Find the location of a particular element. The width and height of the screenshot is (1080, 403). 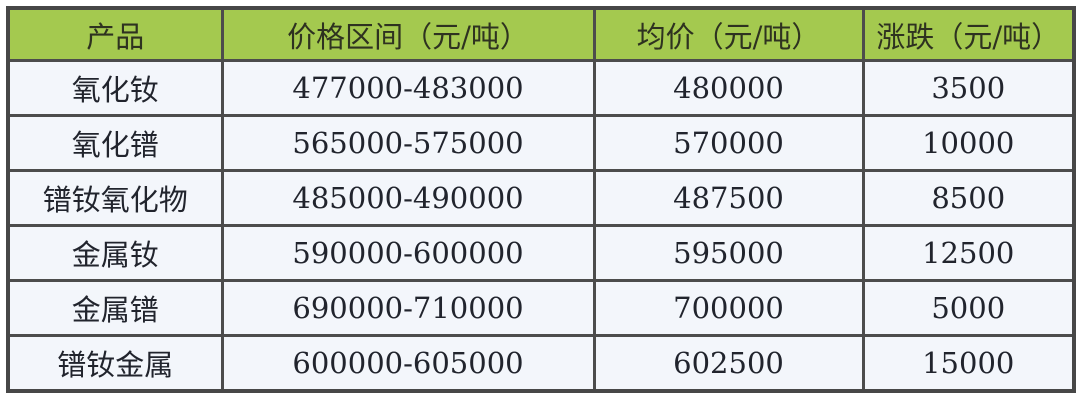

cell-change: 3500 is located at coordinates (968, 88).